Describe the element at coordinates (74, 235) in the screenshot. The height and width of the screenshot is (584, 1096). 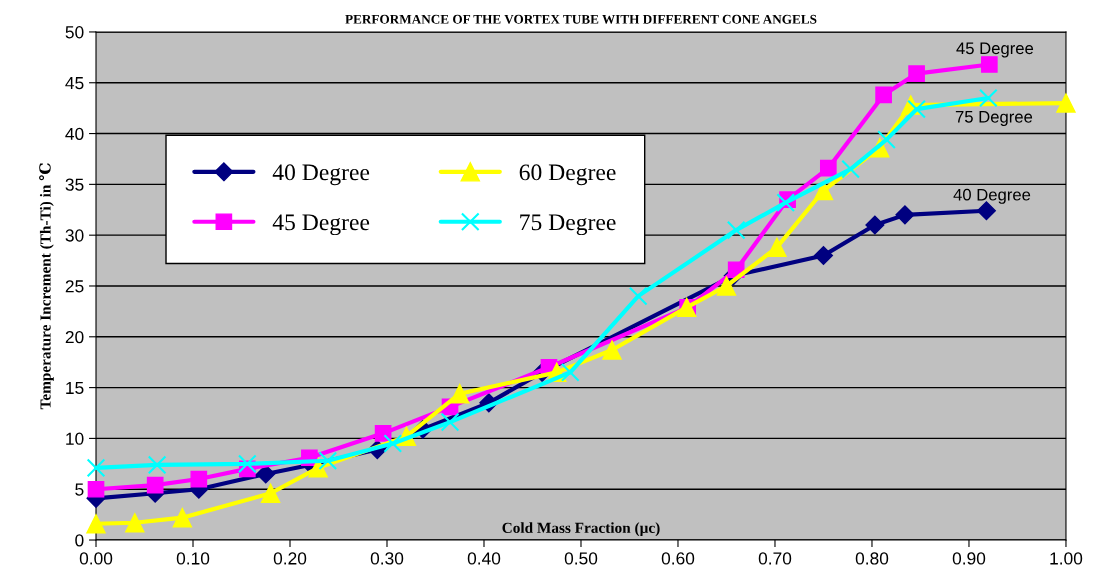
I see `y-tick-label: 30` at that location.